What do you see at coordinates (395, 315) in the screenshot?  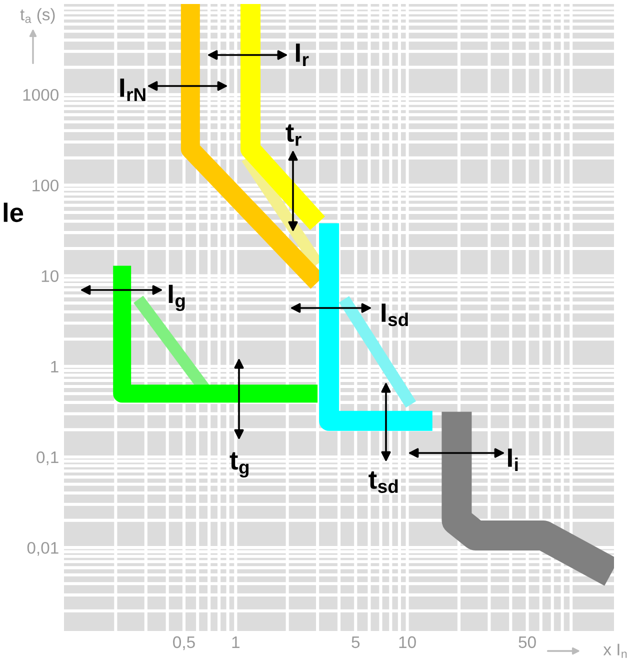 I see `annotation: I$_{sd}$` at bounding box center [395, 315].